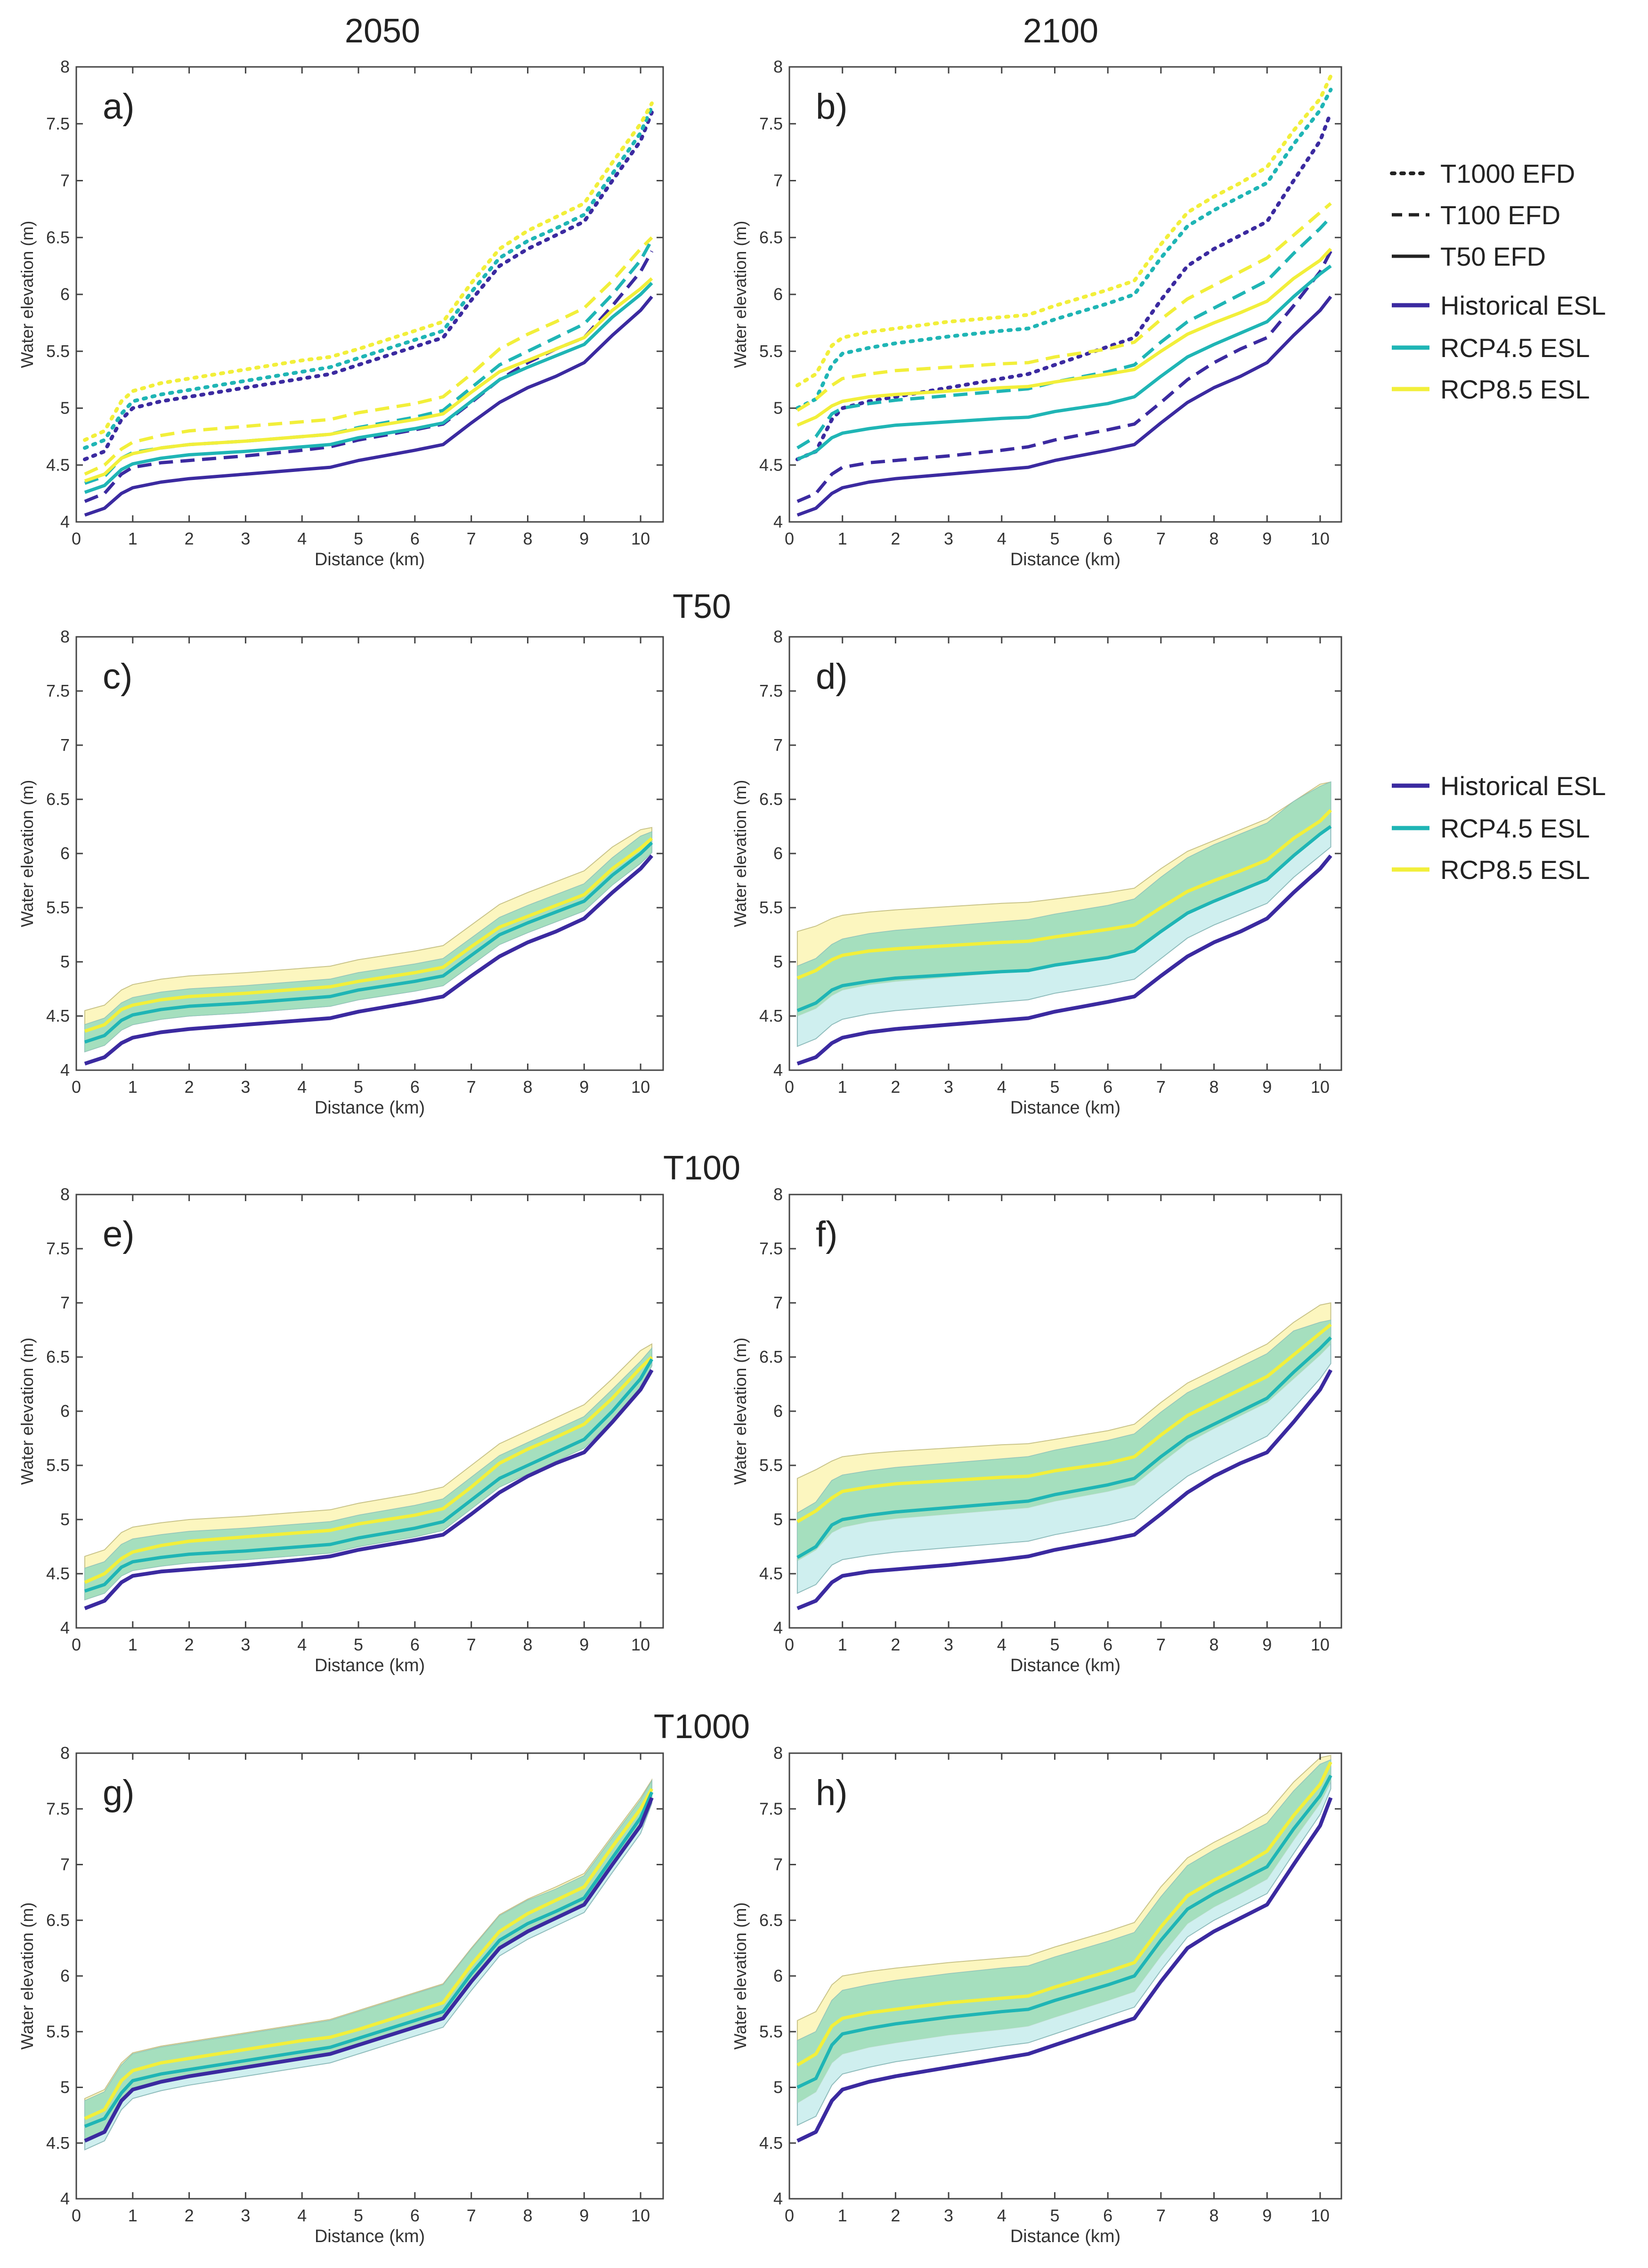 This screenshot has width=1648, height=2268. I want to click on panel-label: g), so click(119, 1793).